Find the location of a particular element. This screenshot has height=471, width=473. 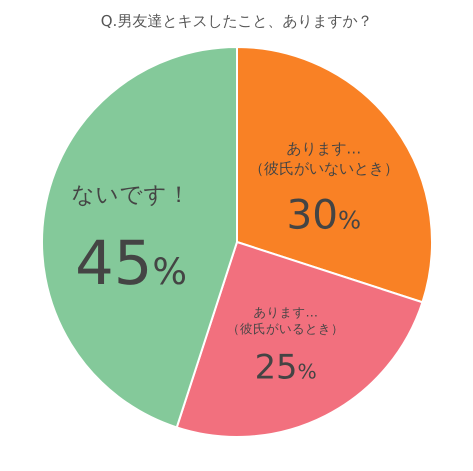

slice-label: あります…（彼氏がいるとき） is located at coordinates (285, 320).